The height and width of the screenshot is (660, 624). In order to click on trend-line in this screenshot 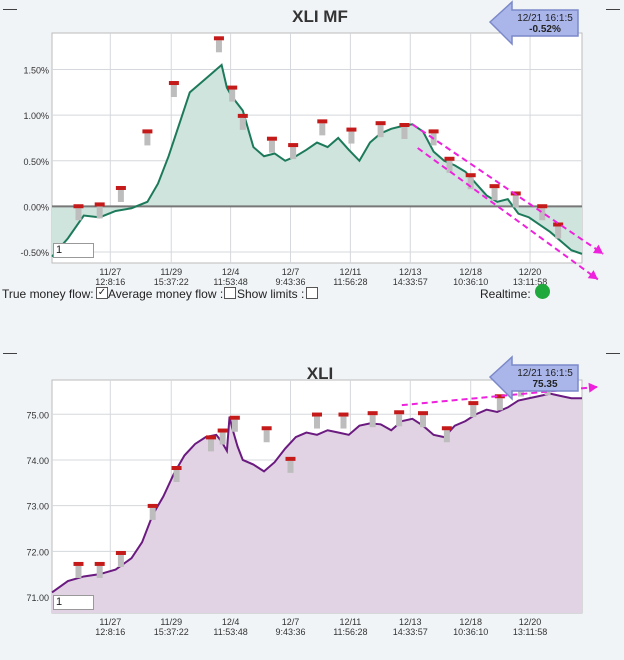, I will do `click(508, 214)`.